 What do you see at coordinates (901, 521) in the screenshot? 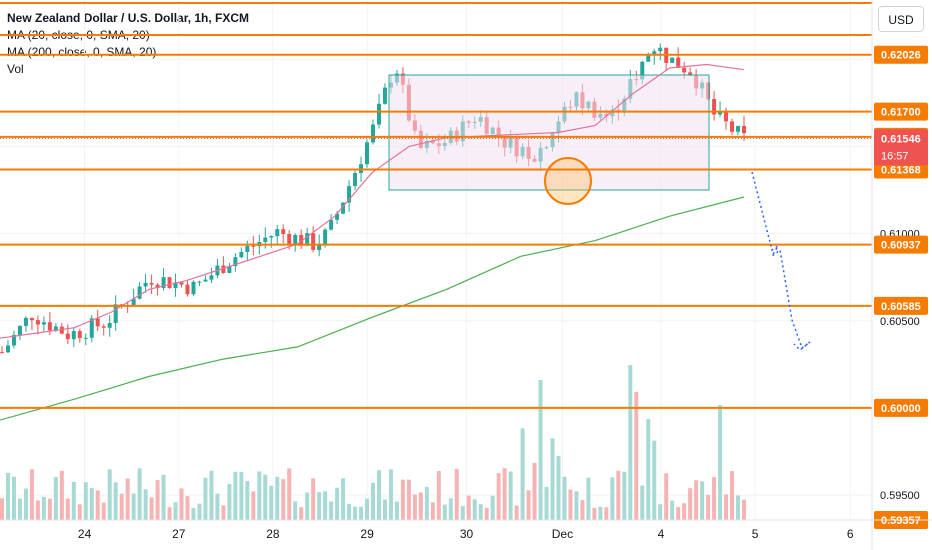
I see `level-label-text: 0.59357` at bounding box center [901, 521].